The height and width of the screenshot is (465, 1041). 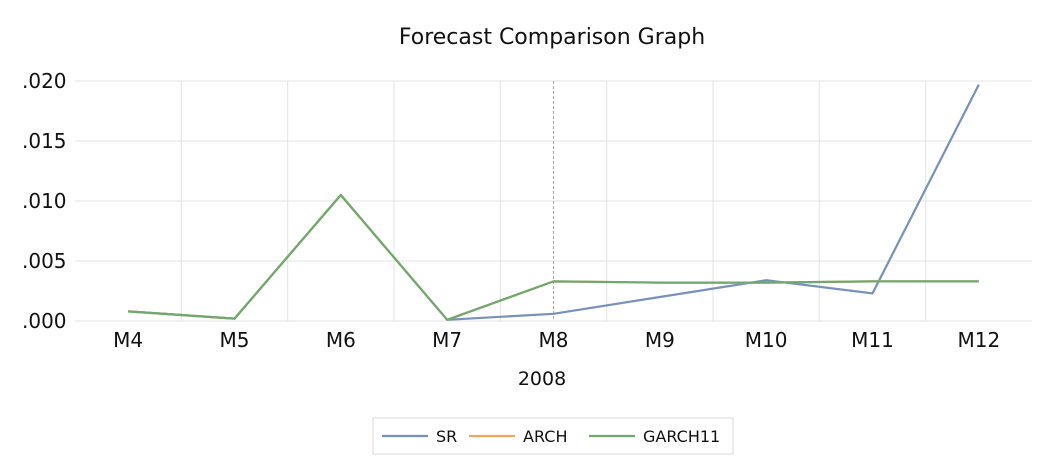 I want to click on y-tick-label: .005, so click(x=44, y=261).